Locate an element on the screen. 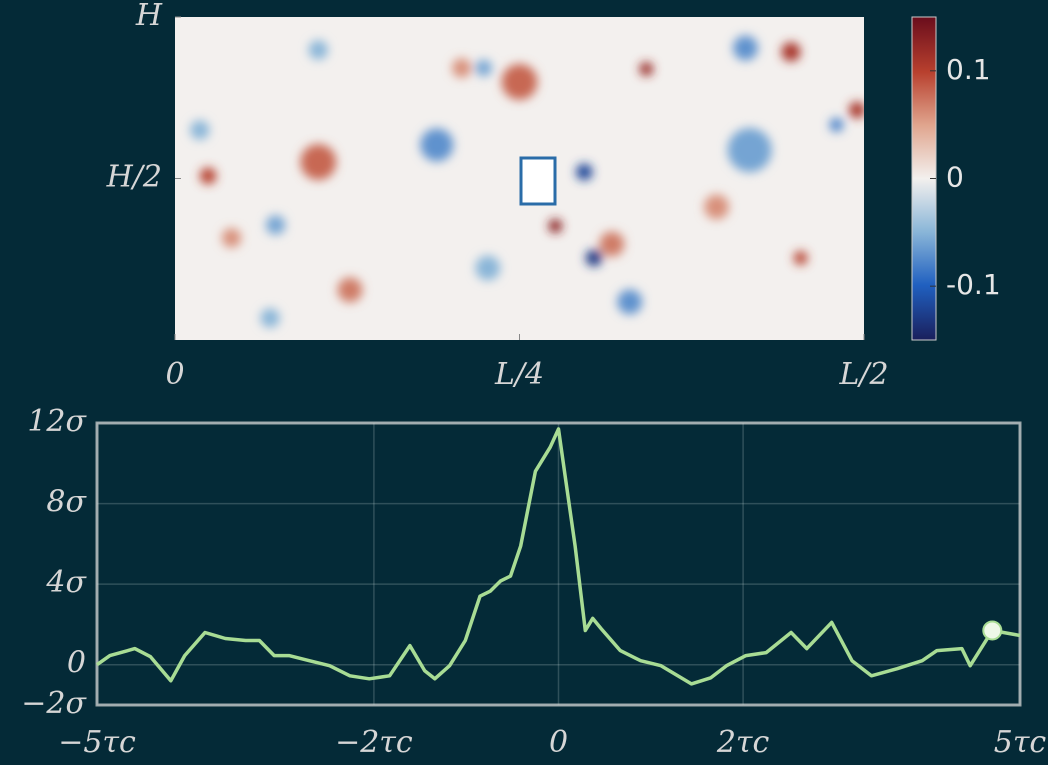  colorbar-tick-label: -0.1 is located at coordinates (973, 284).